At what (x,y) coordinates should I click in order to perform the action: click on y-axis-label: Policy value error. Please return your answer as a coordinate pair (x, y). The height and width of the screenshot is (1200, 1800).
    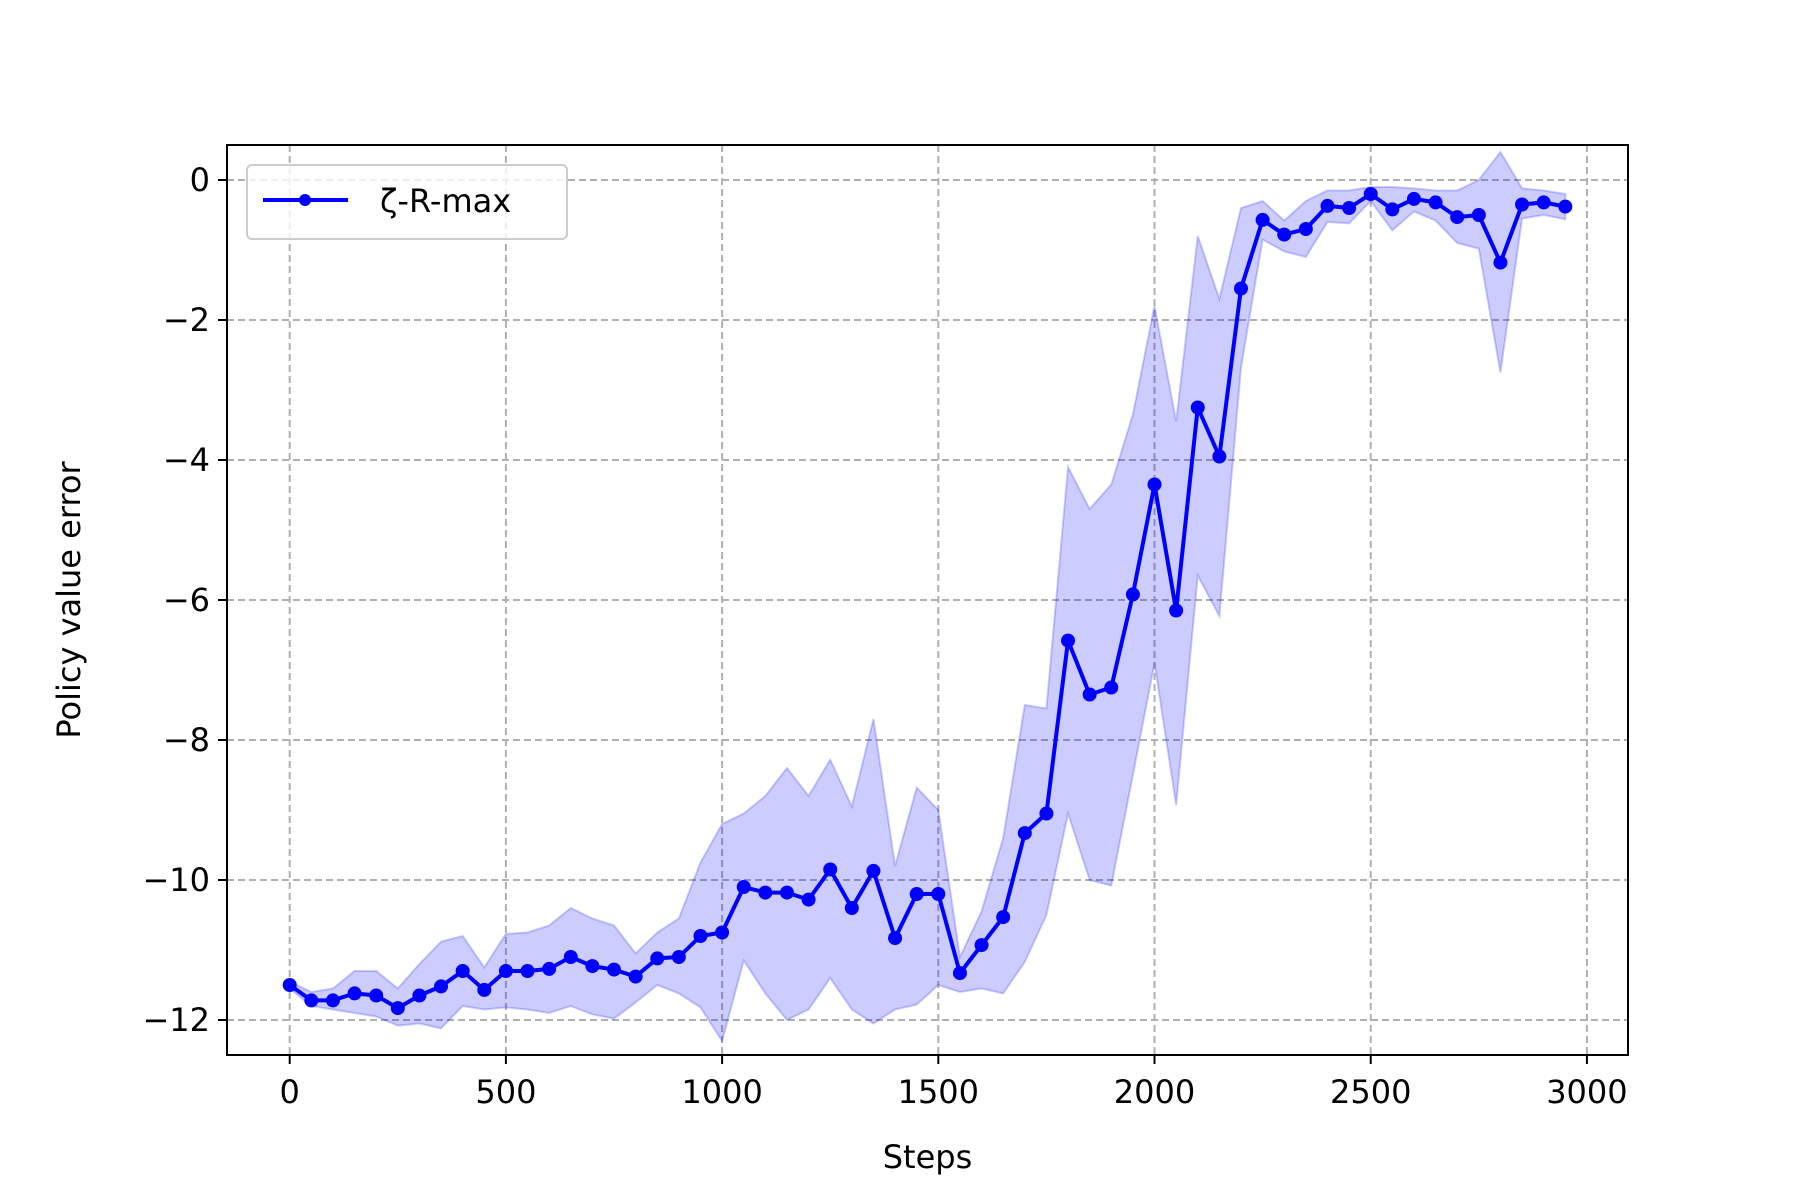
    Looking at the image, I should click on (69, 600).